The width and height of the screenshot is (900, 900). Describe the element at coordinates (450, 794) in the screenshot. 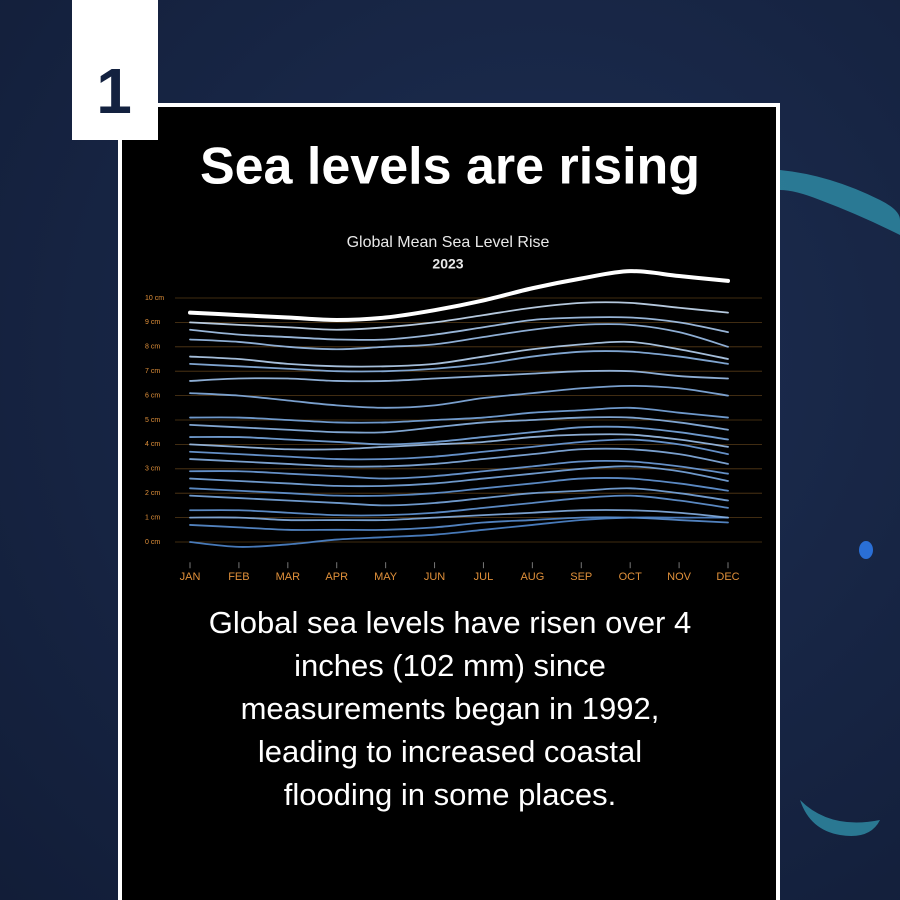

I see `caption-line: flooding in some places.` at that location.